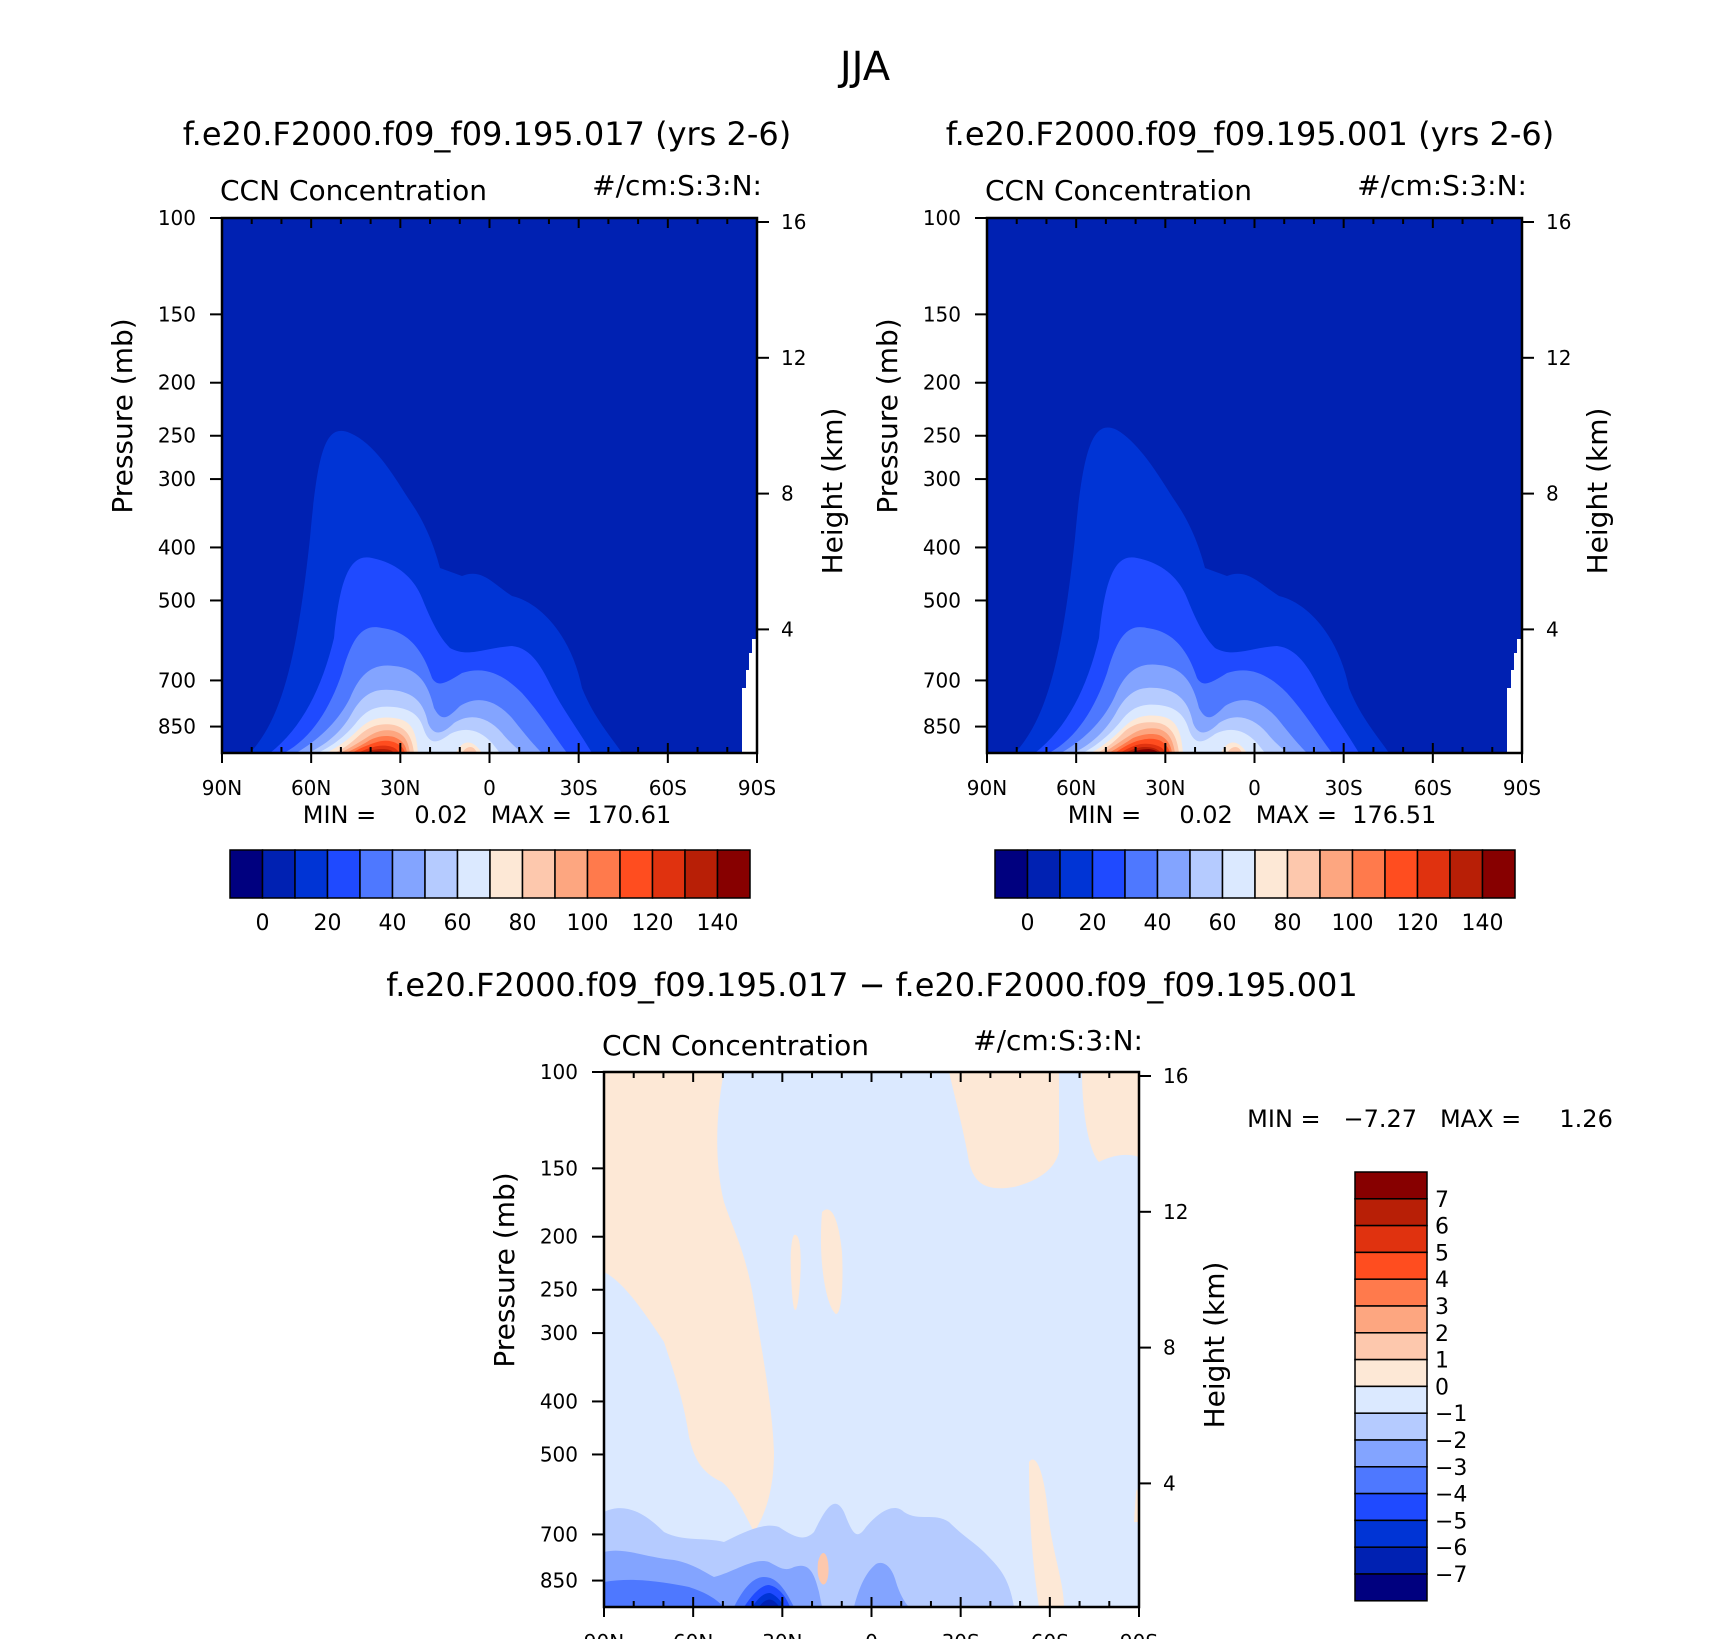  I want to click on panel-2-subtitle: f.e20.F2000.f09_f09.195.001 (yrs 2-6), so click(1250, 134).